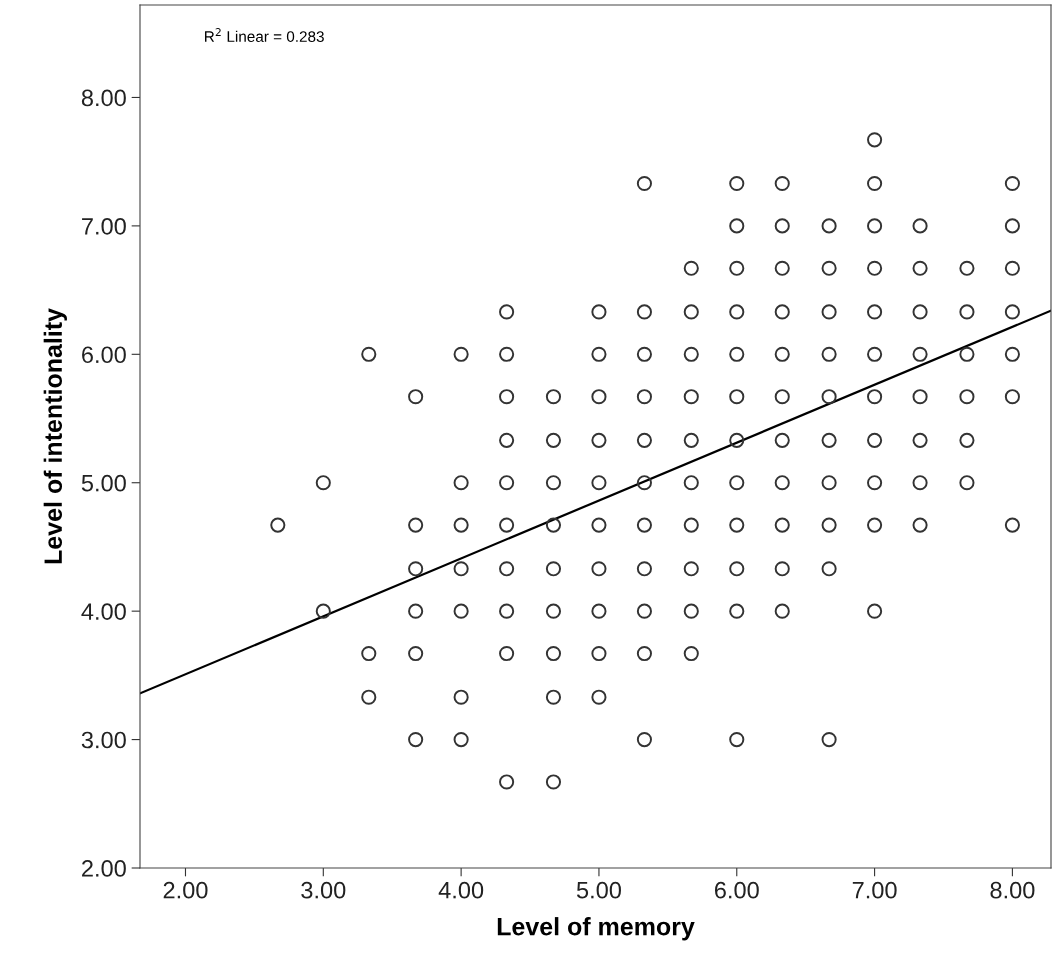 The height and width of the screenshot is (977, 1052). Describe the element at coordinates (596, 929) in the screenshot. I see `x-axis-title: Level of memory` at that location.